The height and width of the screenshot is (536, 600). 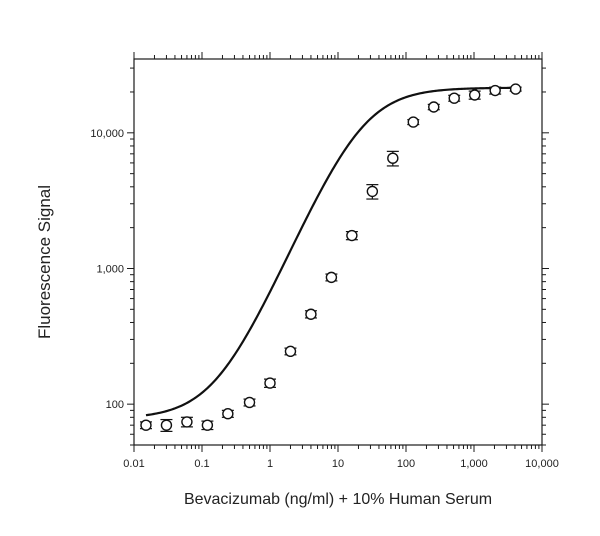 I want to click on x-tick-label: 0.01, so click(x=133, y=464).